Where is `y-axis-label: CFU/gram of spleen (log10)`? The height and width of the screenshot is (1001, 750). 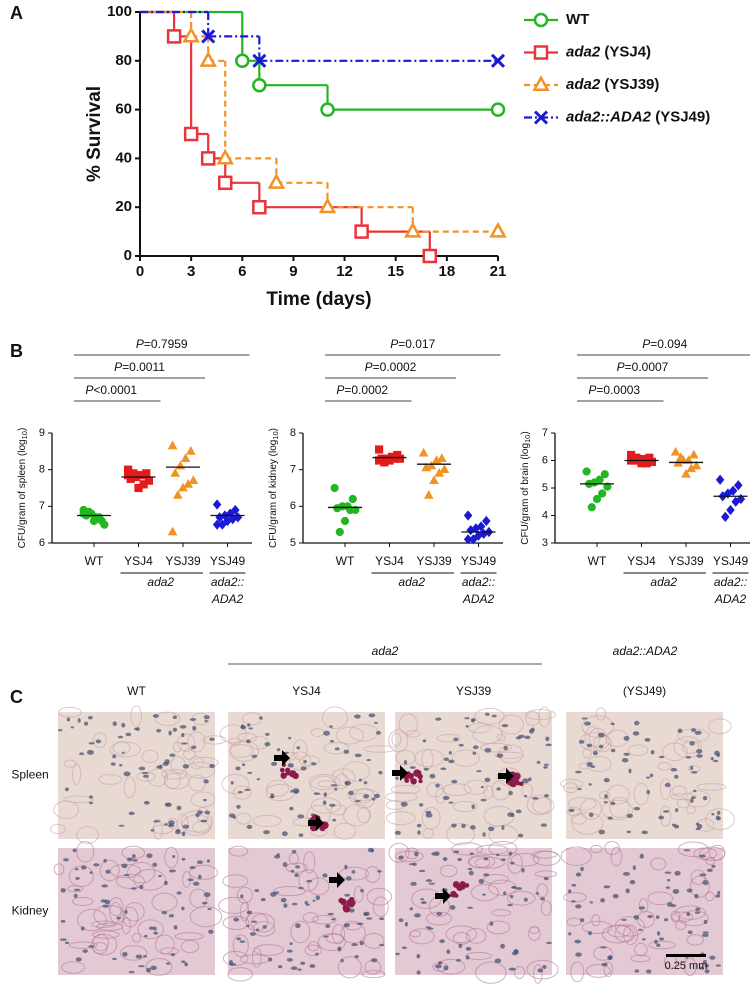
y-axis-label: CFU/gram of spleen (log10) is located at coordinates (23, 488).